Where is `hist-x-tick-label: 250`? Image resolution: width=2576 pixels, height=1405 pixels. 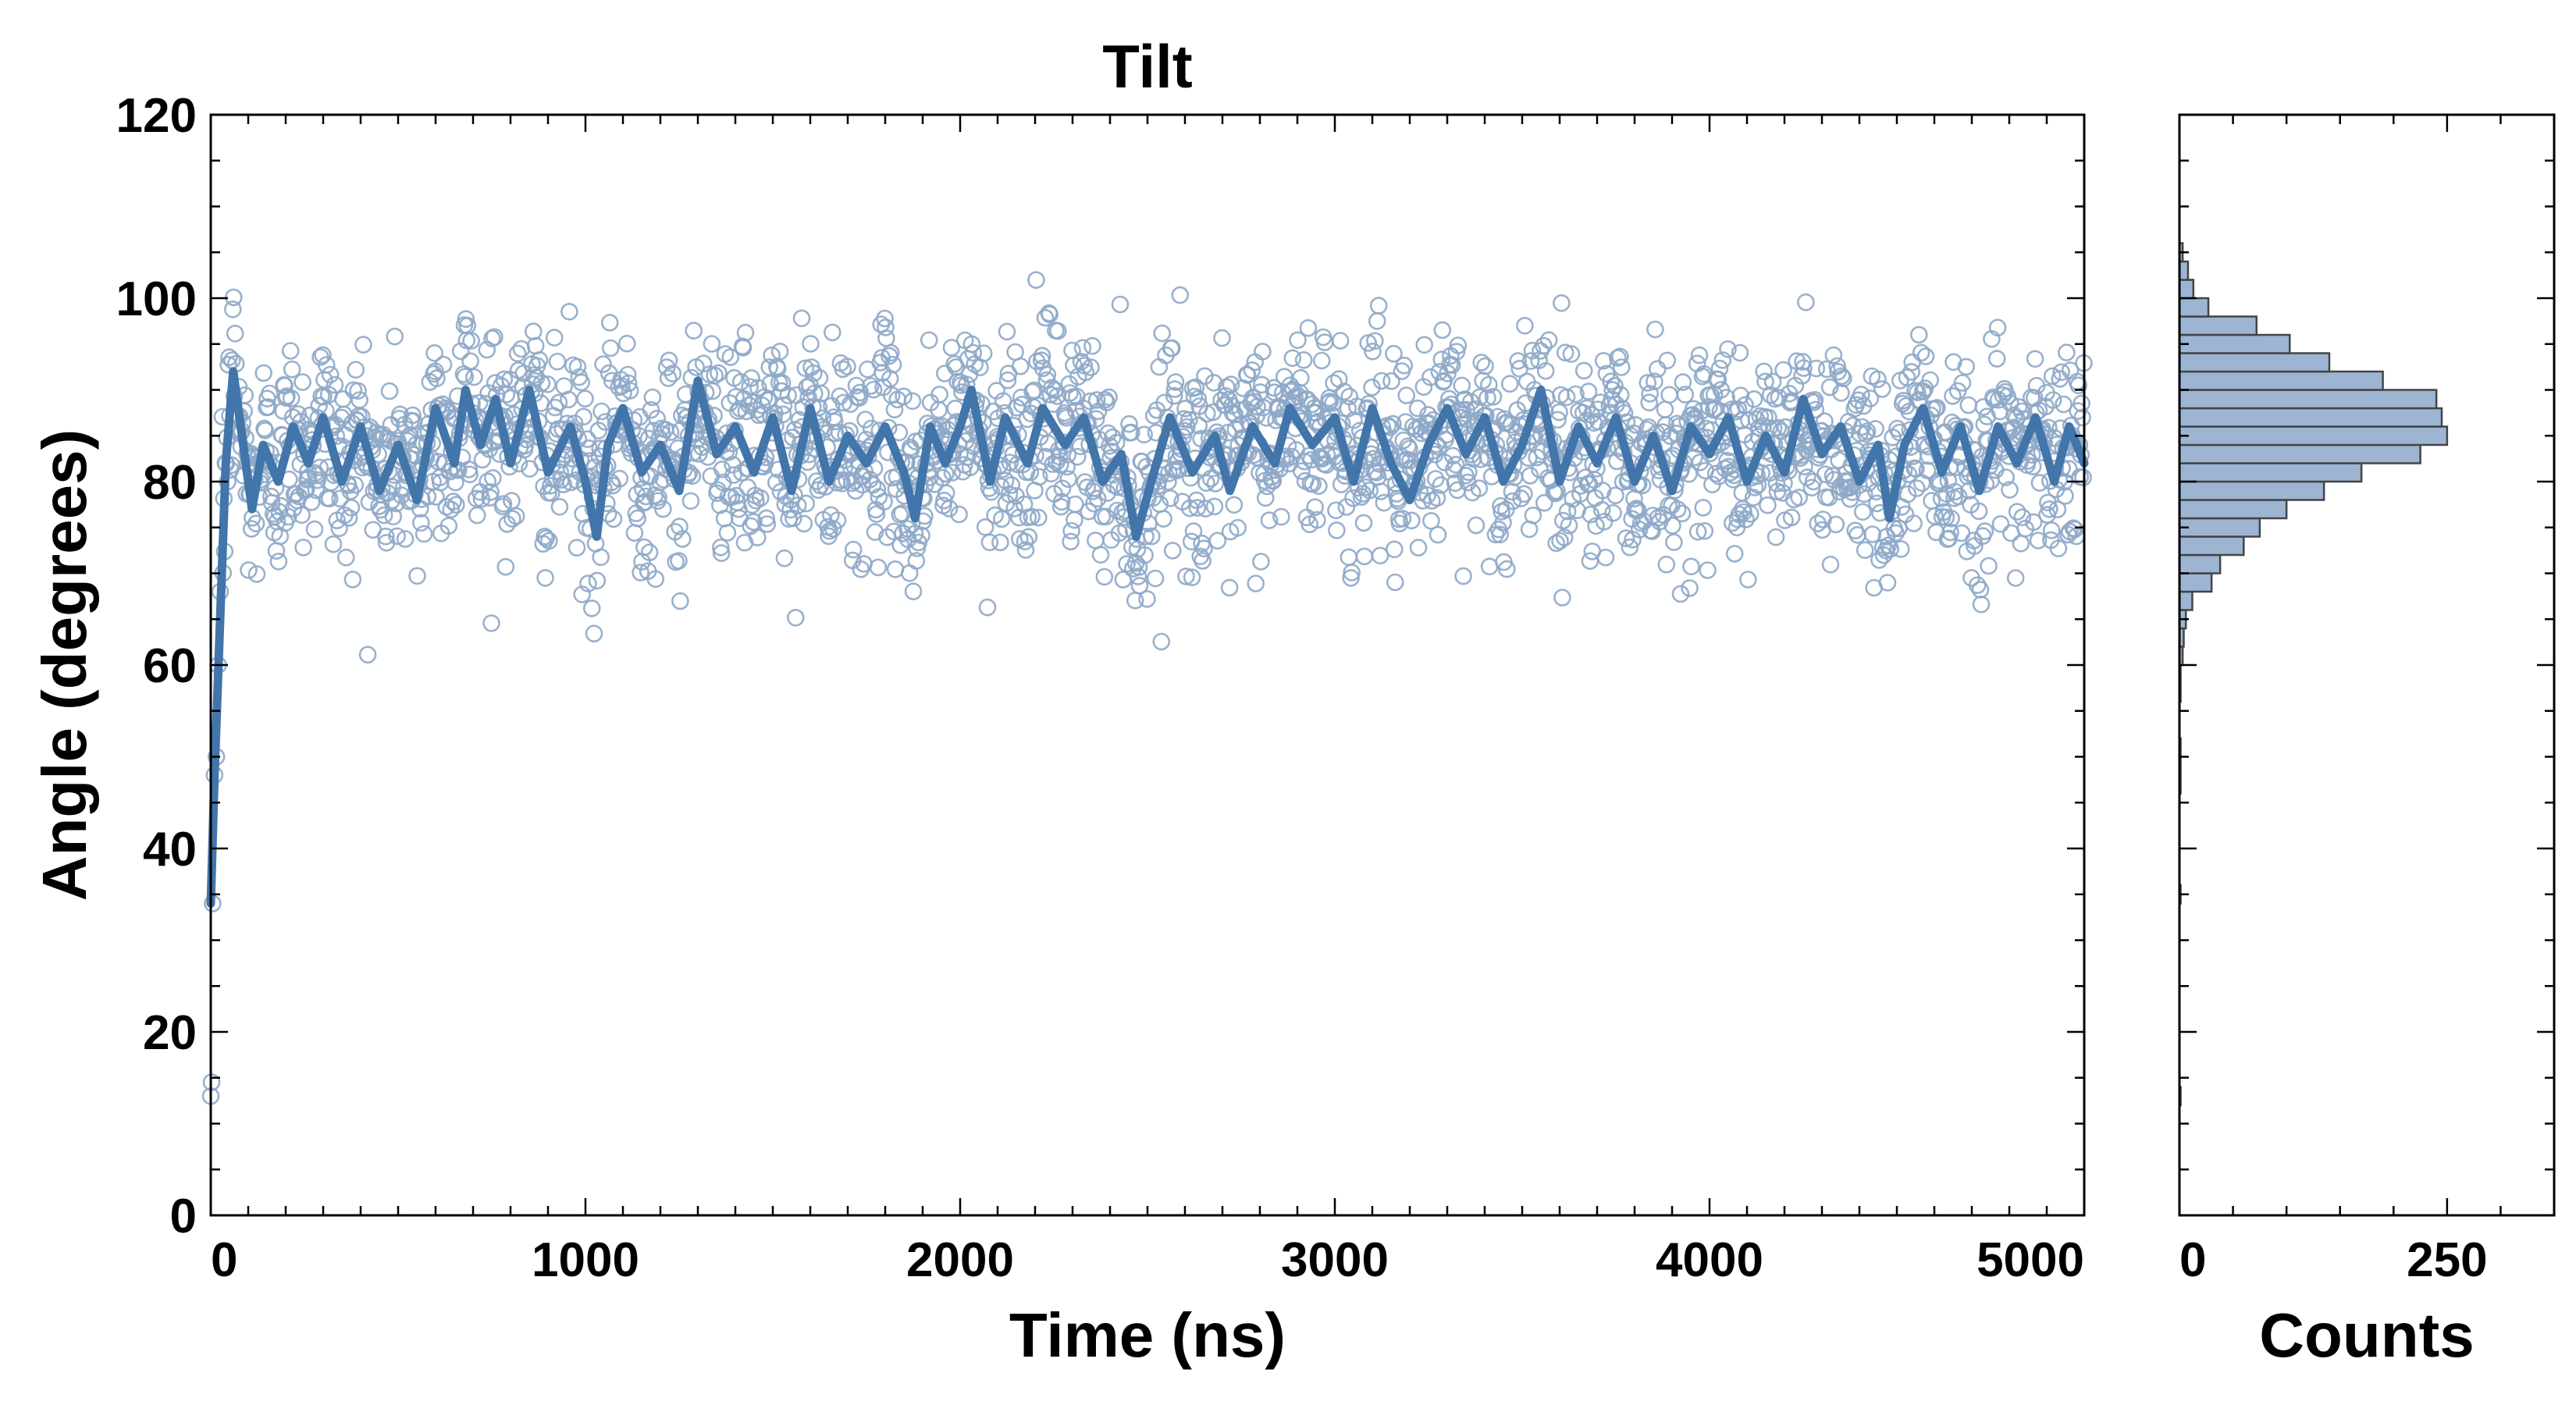 hist-x-tick-label: 250 is located at coordinates (2447, 1260).